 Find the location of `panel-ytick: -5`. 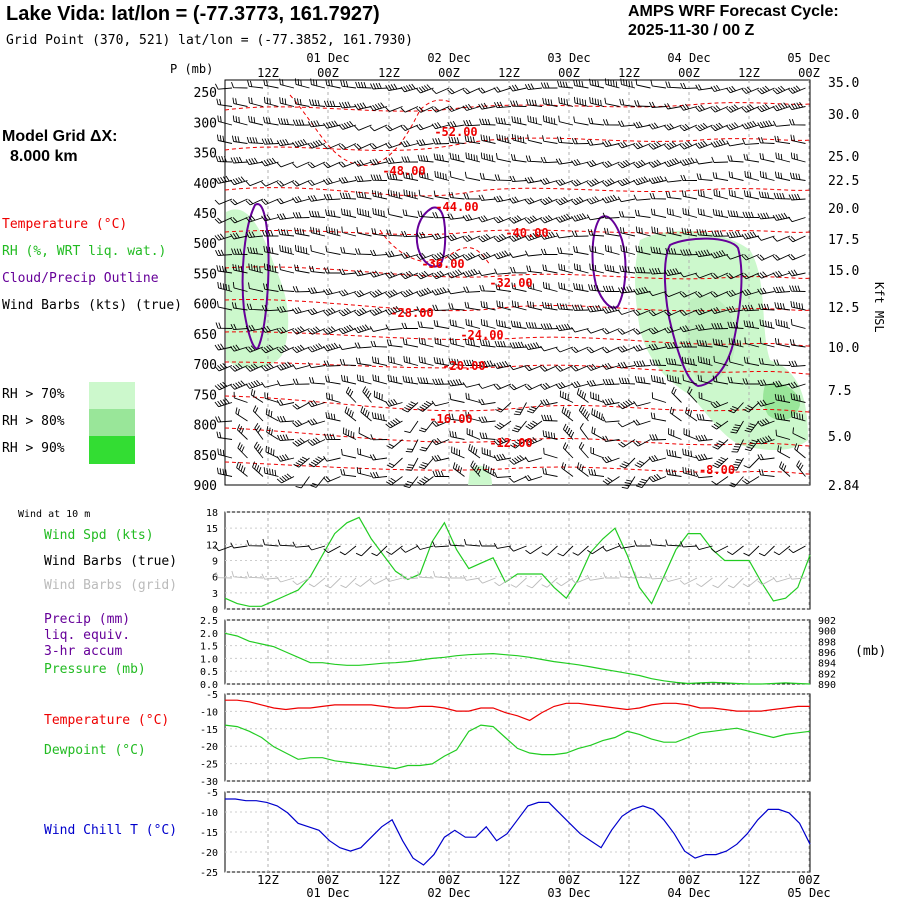

panel-ytick: -5 is located at coordinates (212, 695).